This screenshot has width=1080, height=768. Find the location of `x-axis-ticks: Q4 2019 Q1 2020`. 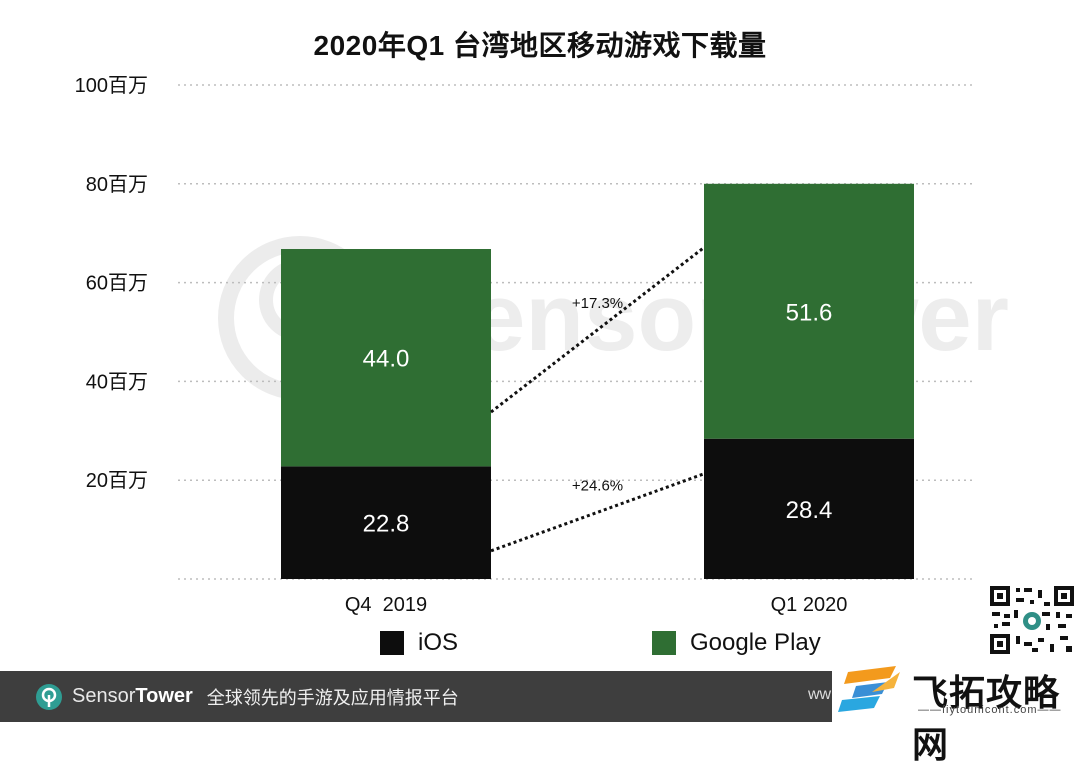

x-axis-ticks: Q4 2019 Q1 2020 is located at coordinates (596, 605).